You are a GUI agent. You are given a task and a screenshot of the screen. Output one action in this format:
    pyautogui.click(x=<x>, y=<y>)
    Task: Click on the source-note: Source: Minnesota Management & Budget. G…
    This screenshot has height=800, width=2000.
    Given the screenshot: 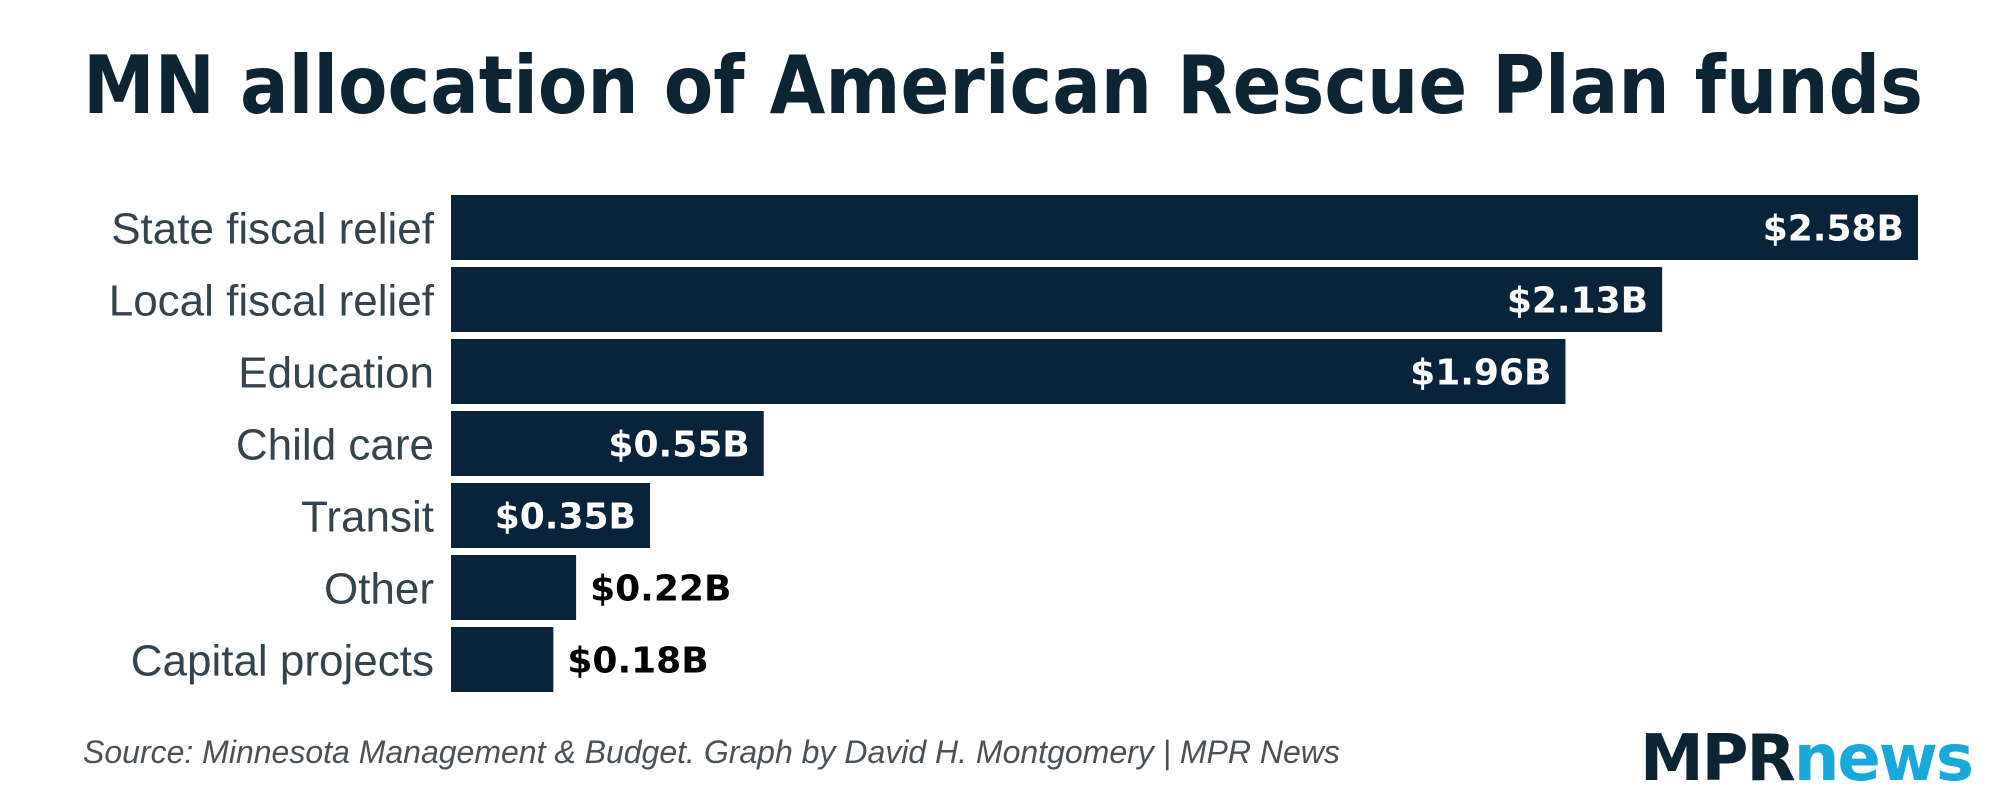 What is the action you would take?
    pyautogui.click(x=711, y=752)
    